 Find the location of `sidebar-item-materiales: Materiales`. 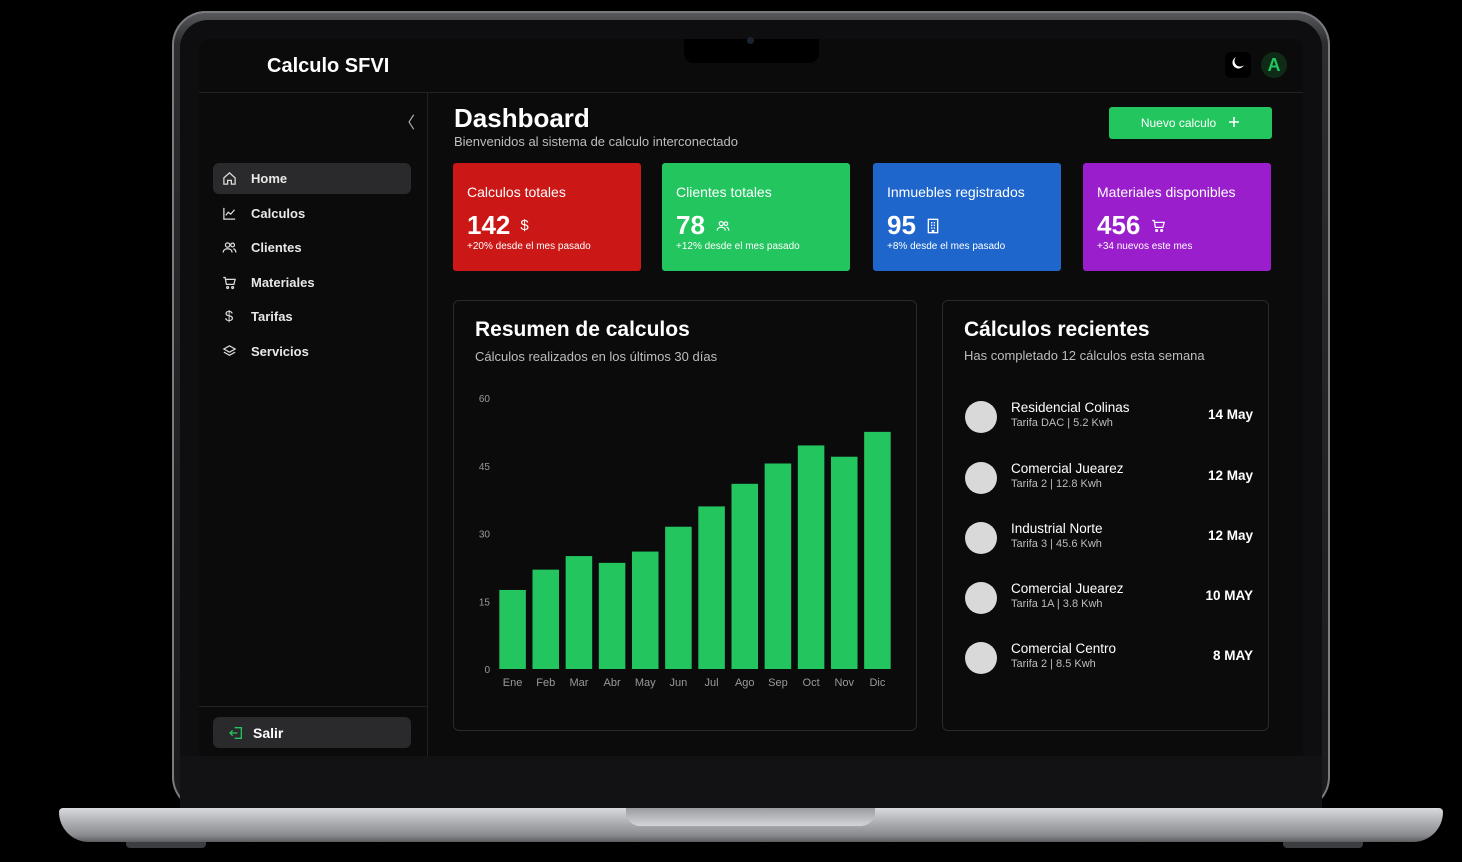

sidebar-item-materiales: Materiales is located at coordinates (312, 282).